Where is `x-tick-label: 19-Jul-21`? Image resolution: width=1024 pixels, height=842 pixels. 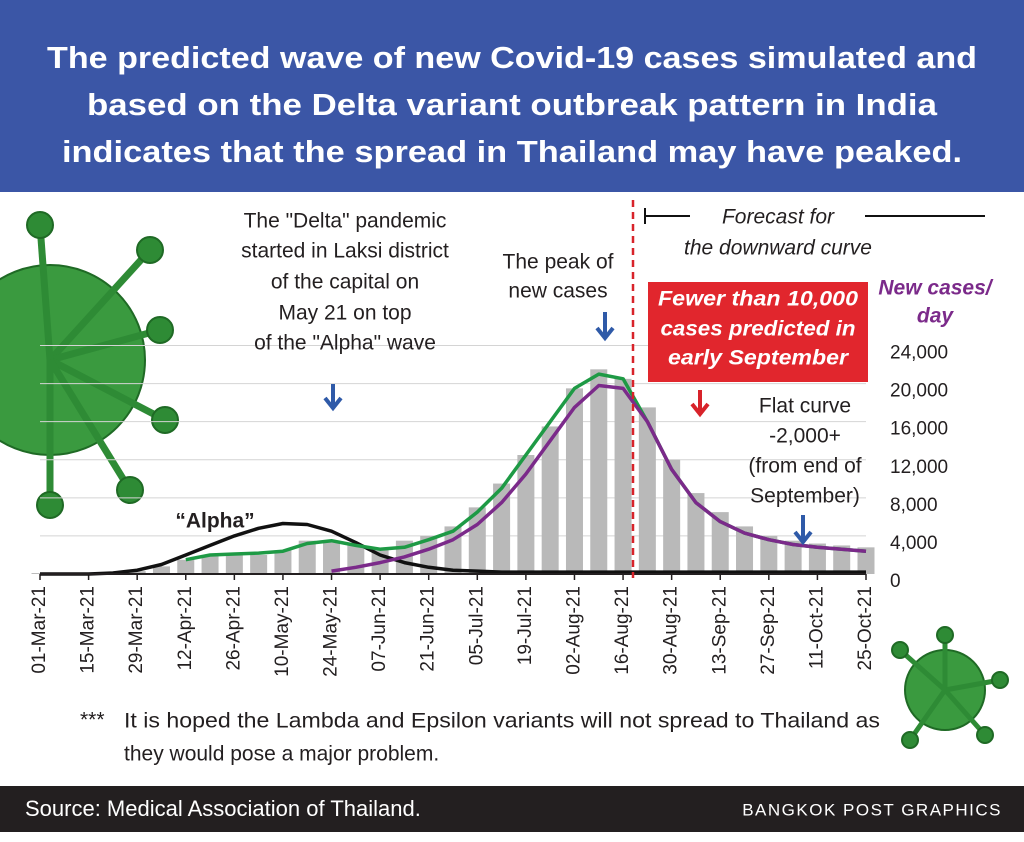 x-tick-label: 19-Jul-21 is located at coordinates (525, 625).